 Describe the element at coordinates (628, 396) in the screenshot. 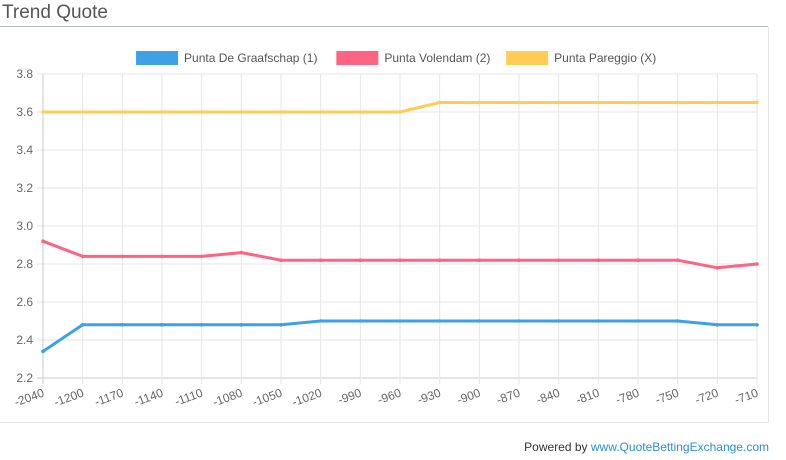

I see `x-tick-label: -780` at that location.